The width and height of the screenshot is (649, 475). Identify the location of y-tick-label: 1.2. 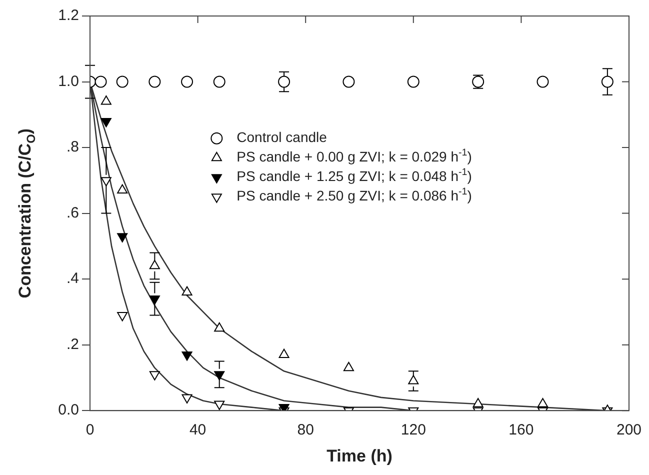
(68, 15).